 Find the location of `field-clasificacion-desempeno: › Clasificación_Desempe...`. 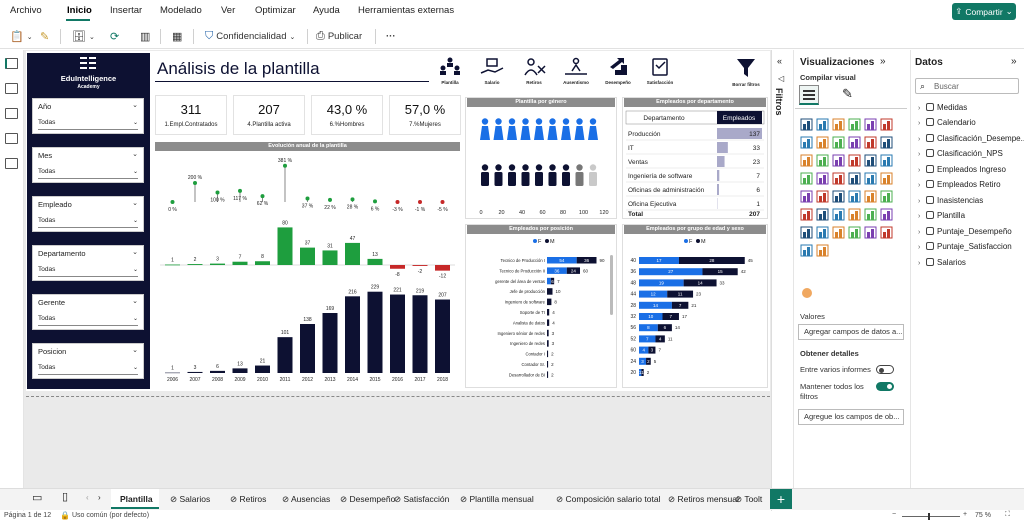

field-clasificacion-desempeno: › Clasificación_Desempe... is located at coordinates (971, 138).